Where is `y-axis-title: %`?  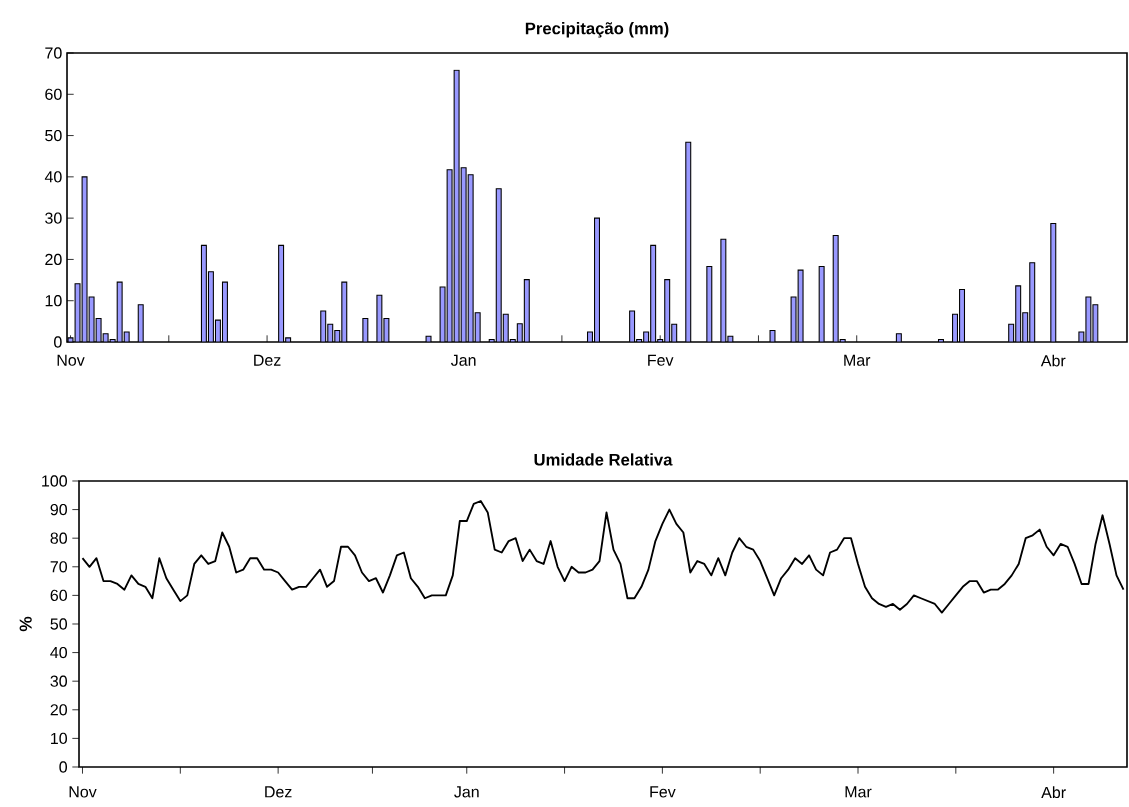 y-axis-title: % is located at coordinates (25, 624).